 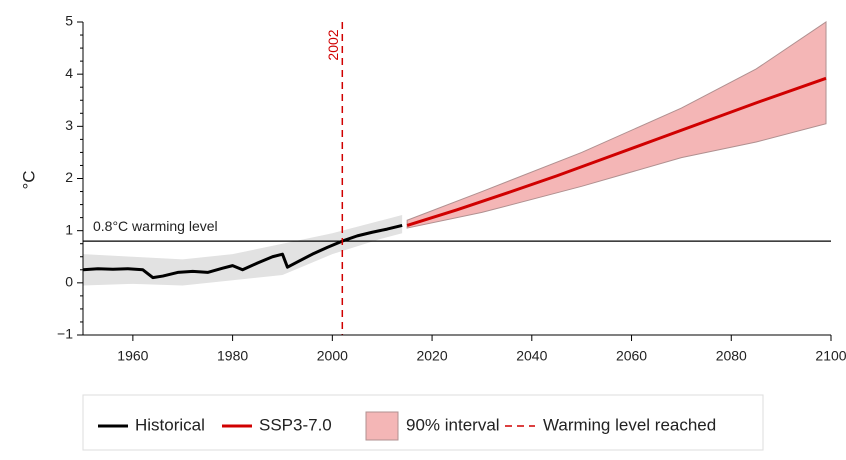 What do you see at coordinates (631, 356) in the screenshot?
I see `x-tick-label: 2060` at bounding box center [631, 356].